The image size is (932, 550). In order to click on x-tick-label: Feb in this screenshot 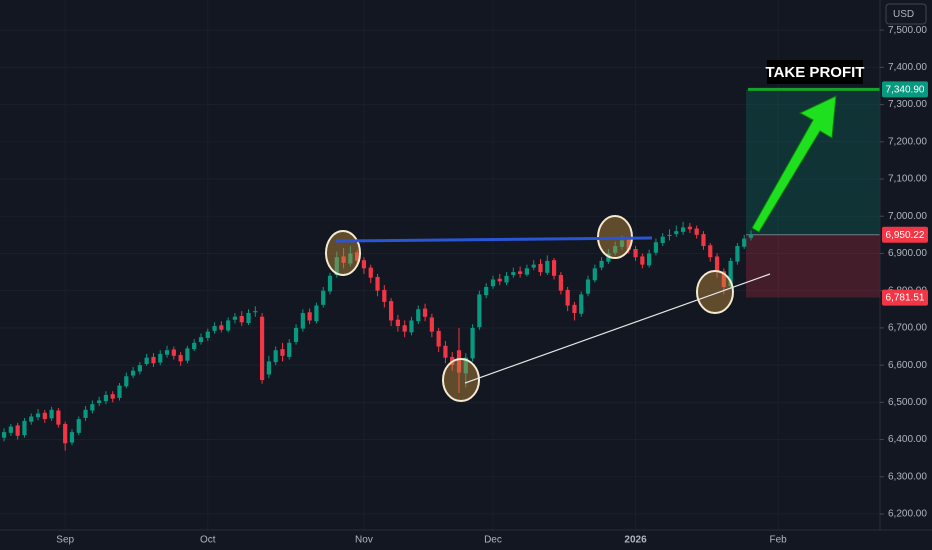, I will do `click(779, 540)`.